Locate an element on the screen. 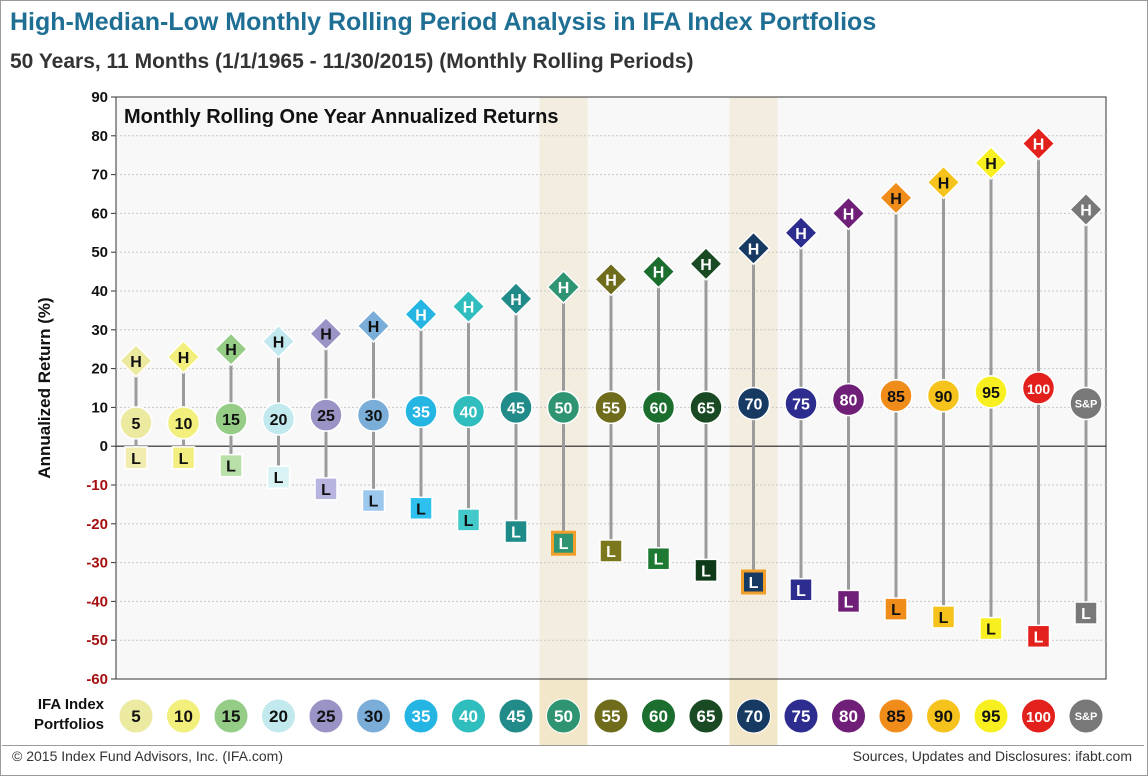  portfolio-legend-label: 50 is located at coordinates (563, 716).